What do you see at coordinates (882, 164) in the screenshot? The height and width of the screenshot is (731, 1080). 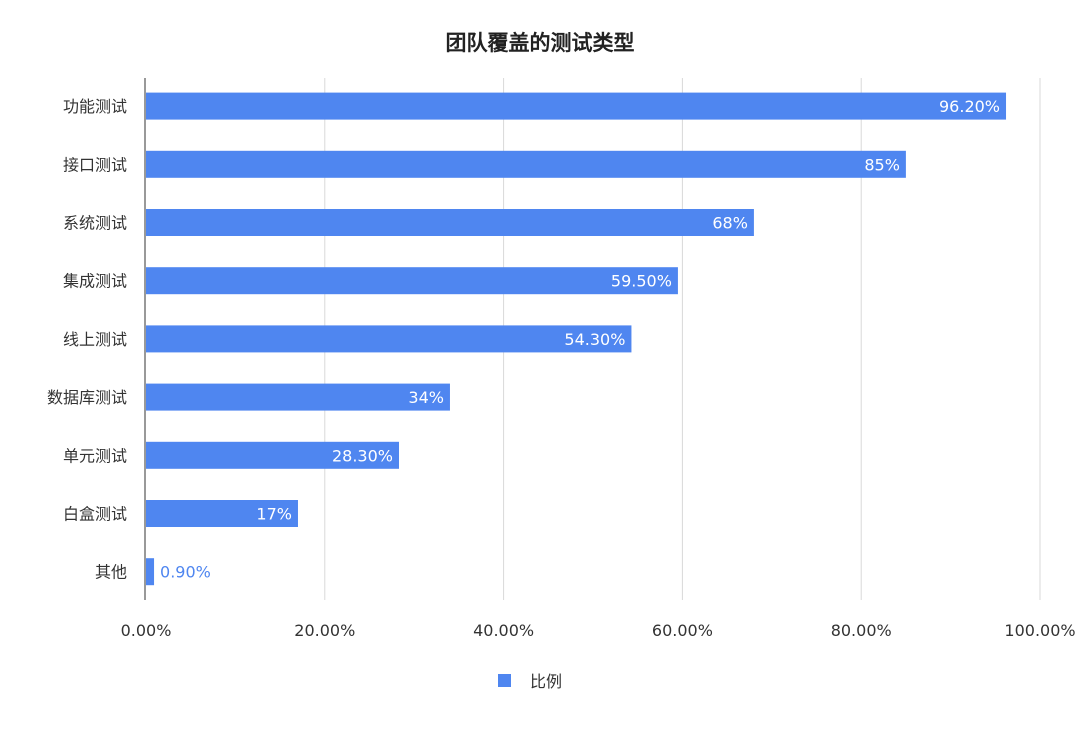 I see `data-label: 85%` at bounding box center [882, 164].